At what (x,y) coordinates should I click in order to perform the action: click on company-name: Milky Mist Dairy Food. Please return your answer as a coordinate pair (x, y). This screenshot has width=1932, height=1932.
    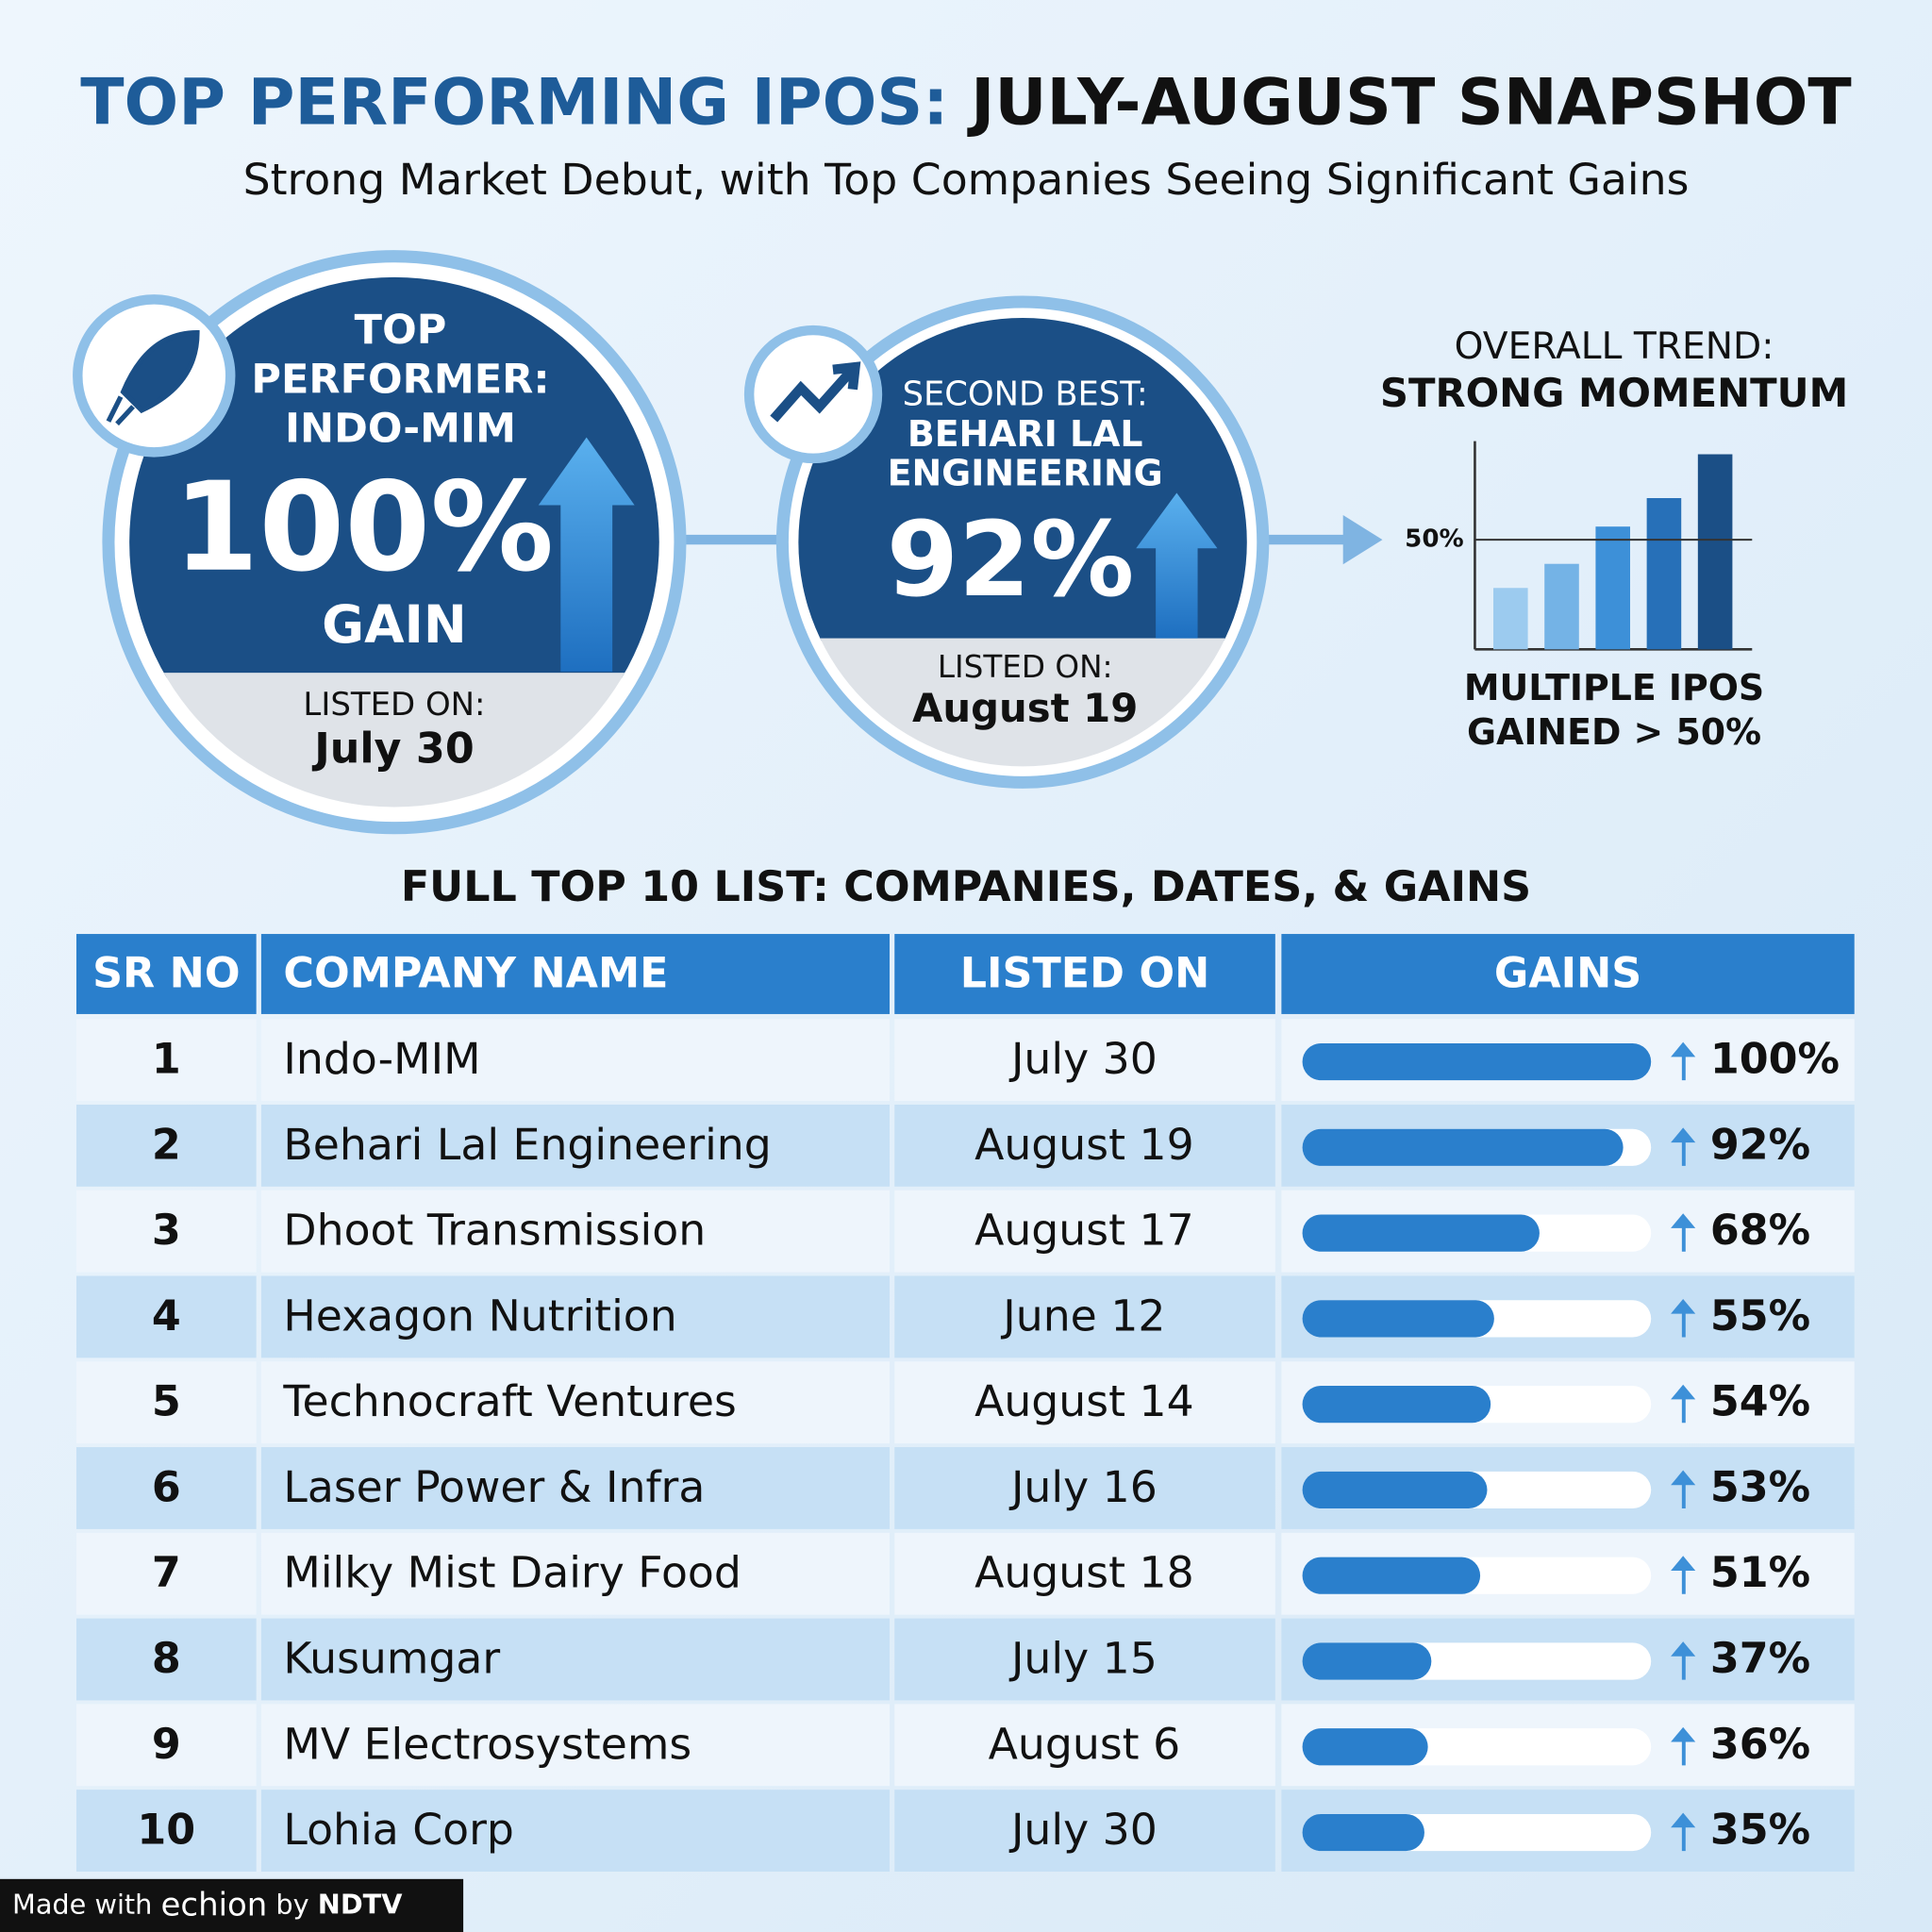
    Looking at the image, I should click on (512, 1573).